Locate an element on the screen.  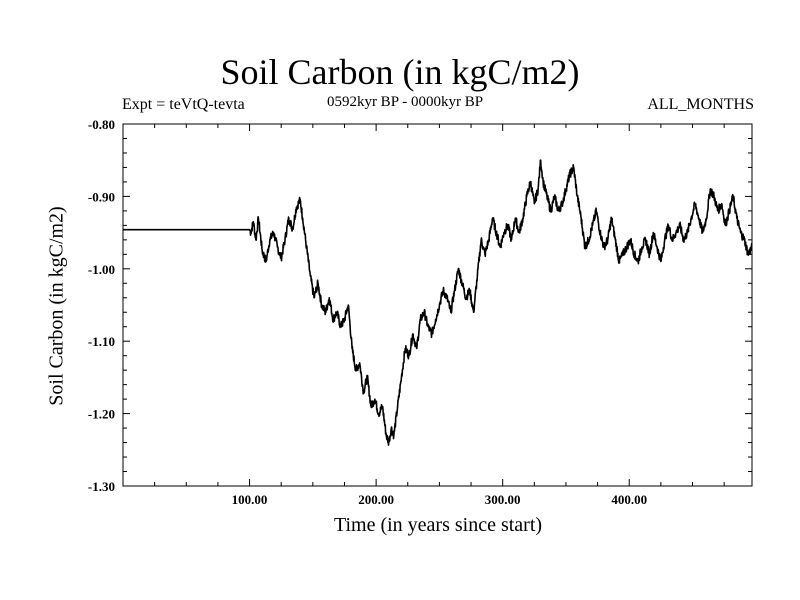
x-axis-label: Time (in years since start) is located at coordinates (438, 525).